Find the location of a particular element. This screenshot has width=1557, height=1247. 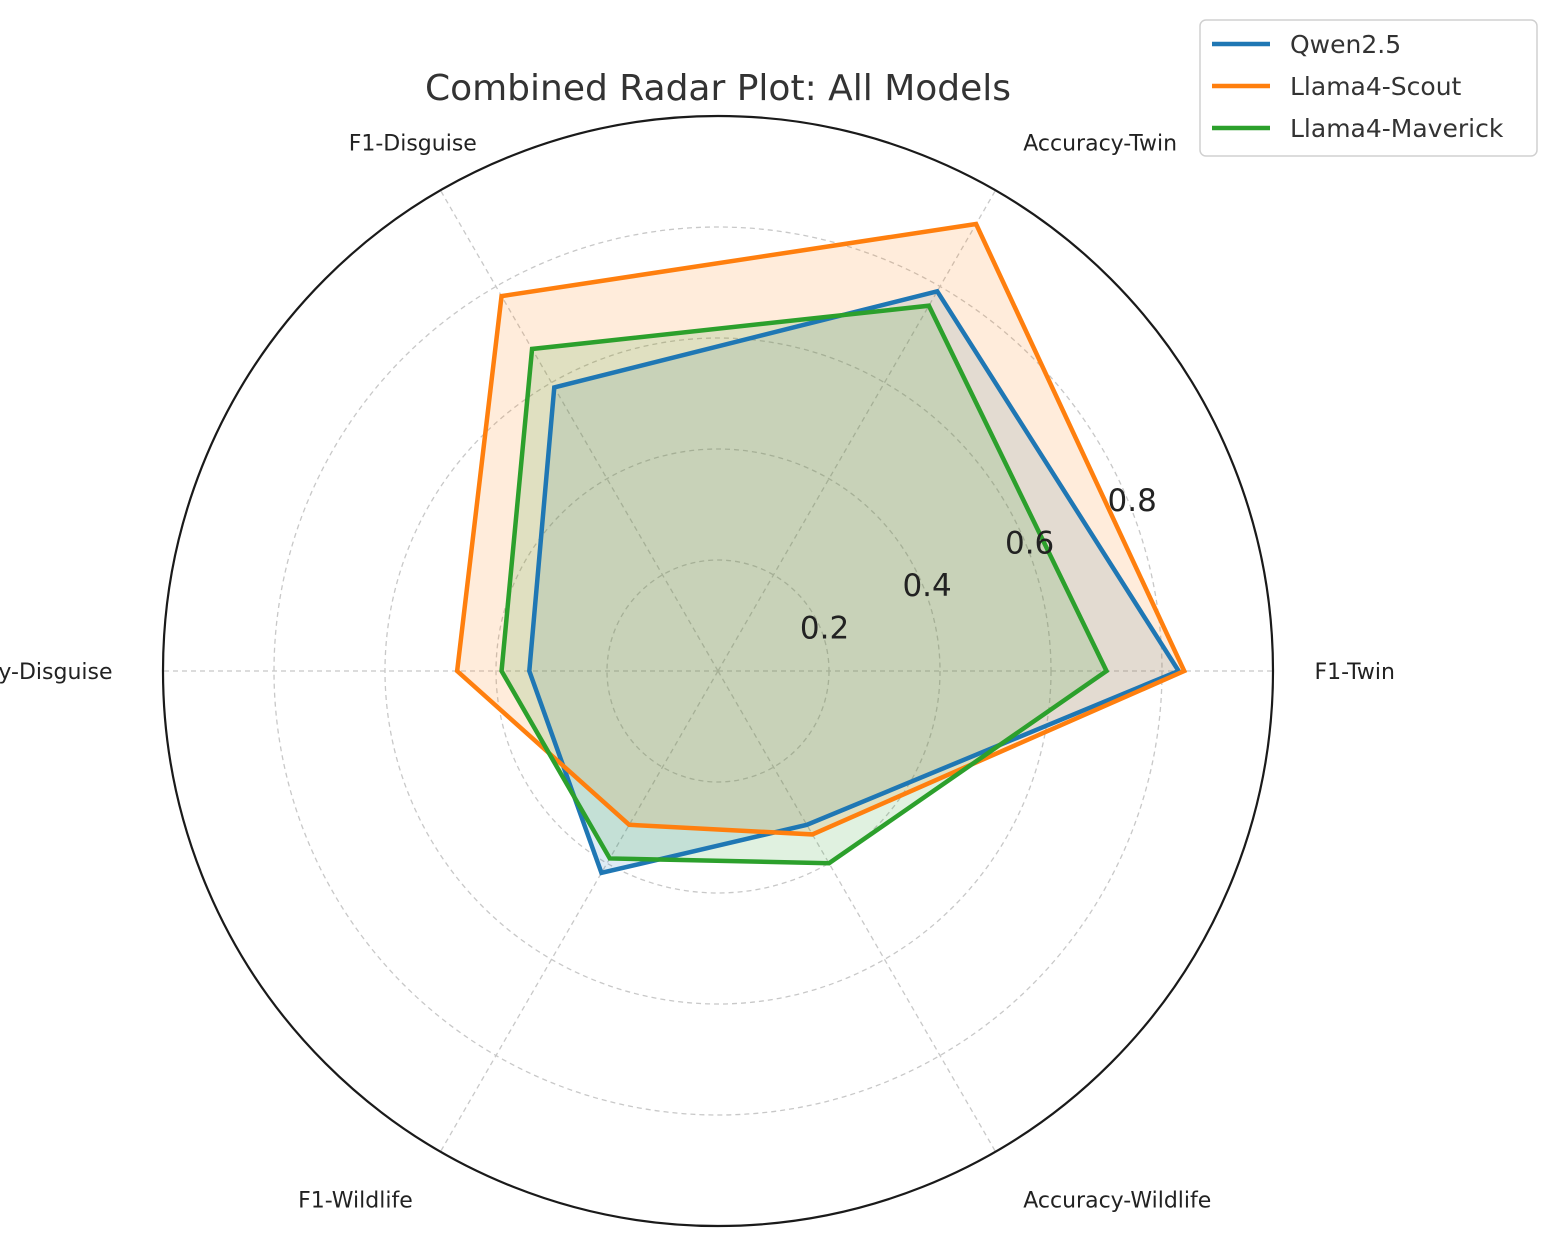

legend-entry: Llama4-Maverick is located at coordinates (1397, 128).